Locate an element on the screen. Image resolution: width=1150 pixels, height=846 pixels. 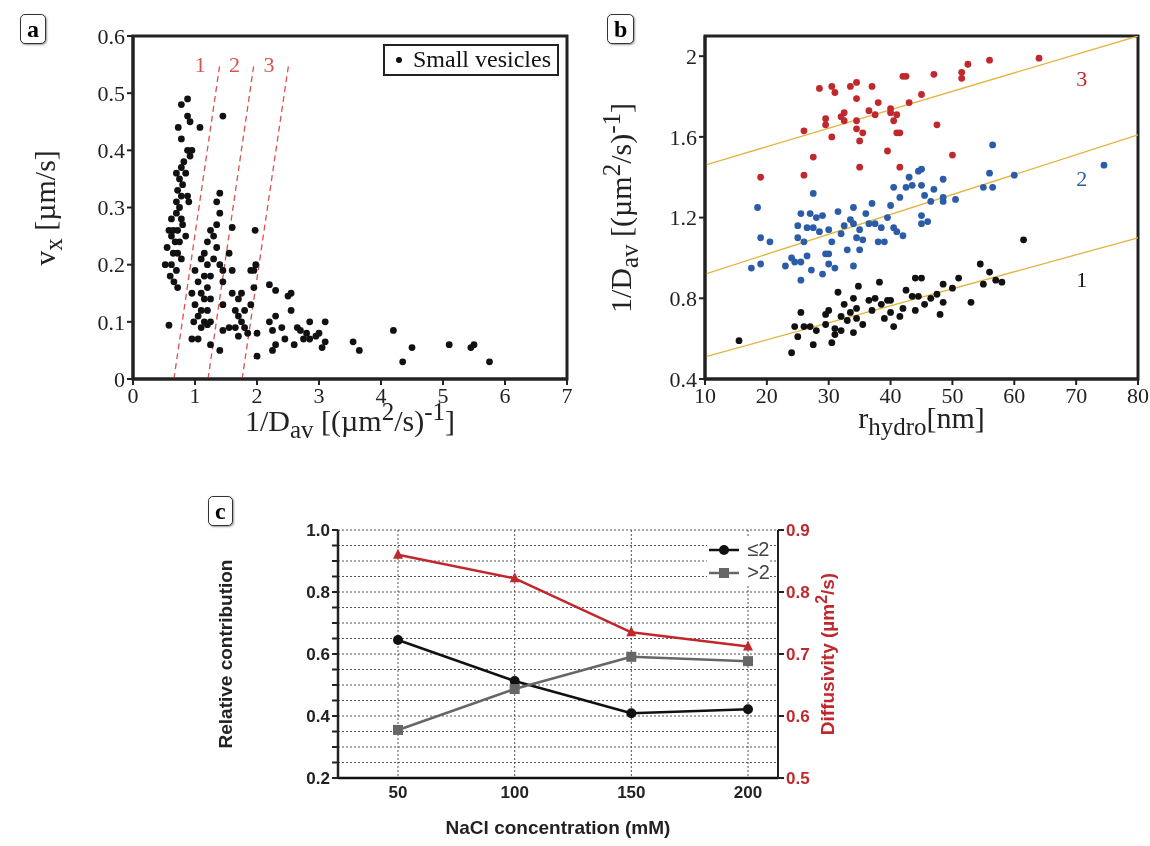
legend-label: ≤2 is located at coordinates (758, 549).